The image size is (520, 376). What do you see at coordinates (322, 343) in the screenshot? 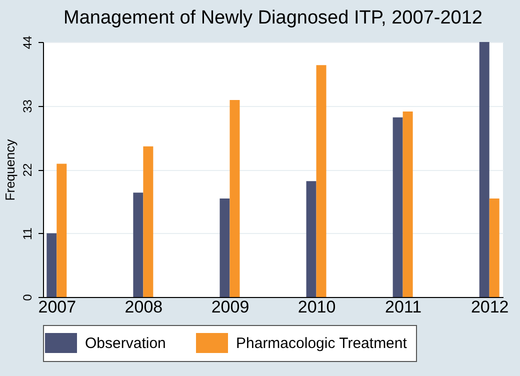
I see `legend-label: Pharmacologic Treatment` at bounding box center [322, 343].